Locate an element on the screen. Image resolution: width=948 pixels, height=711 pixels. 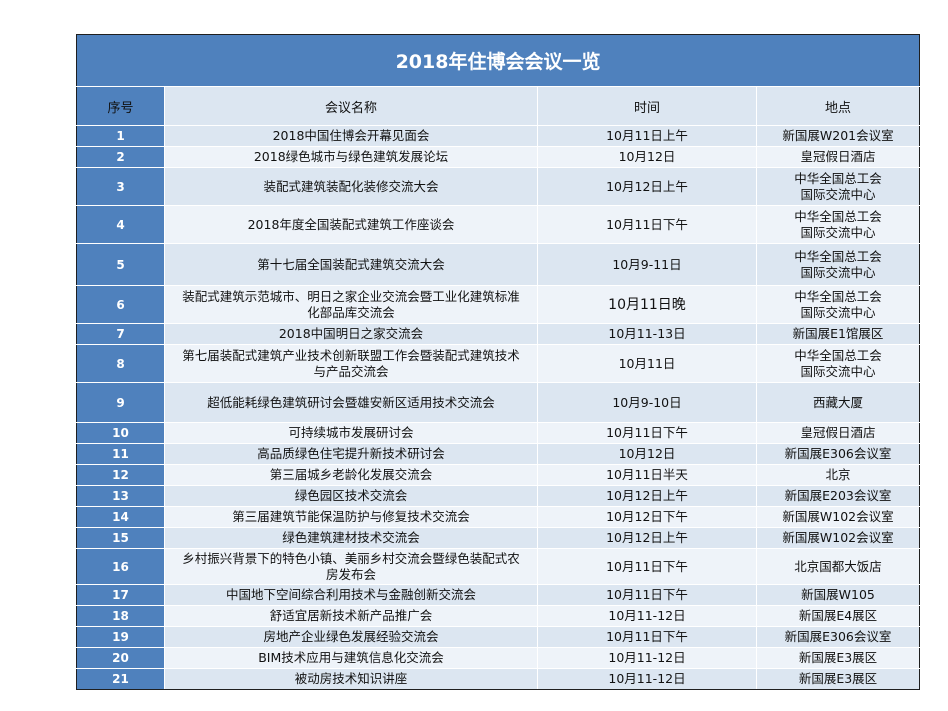
header-row: 序号 会议名称 时间 地点 is located at coordinates (498, 106).